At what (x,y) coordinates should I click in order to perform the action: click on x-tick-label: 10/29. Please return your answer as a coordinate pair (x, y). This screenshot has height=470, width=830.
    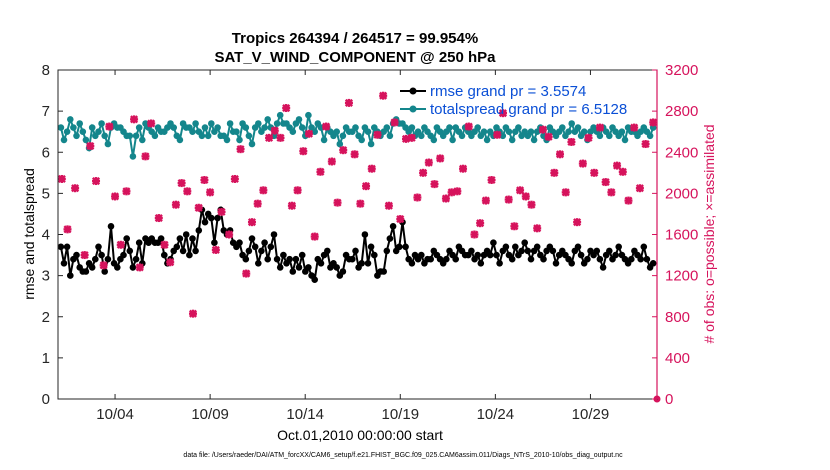
    Looking at the image, I should click on (591, 414).